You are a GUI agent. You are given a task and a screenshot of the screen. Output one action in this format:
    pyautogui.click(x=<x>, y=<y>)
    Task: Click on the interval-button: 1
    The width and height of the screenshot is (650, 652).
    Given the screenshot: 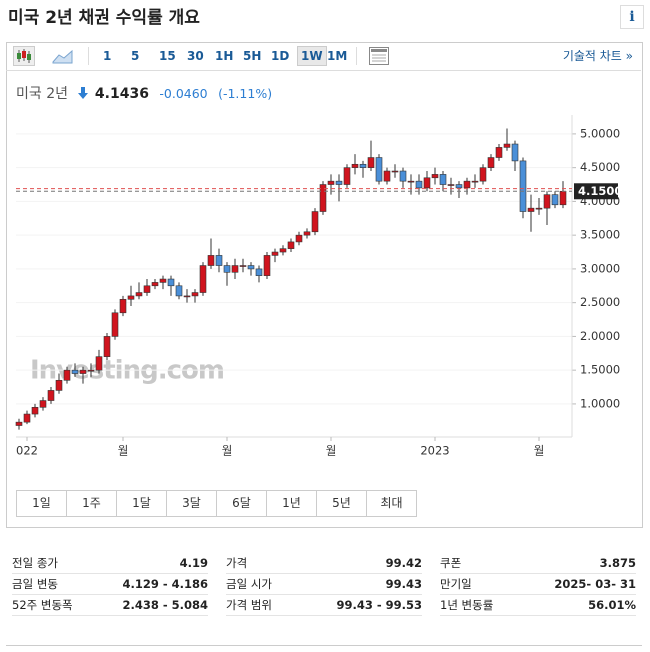 What is the action you would take?
    pyautogui.click(x=107, y=56)
    